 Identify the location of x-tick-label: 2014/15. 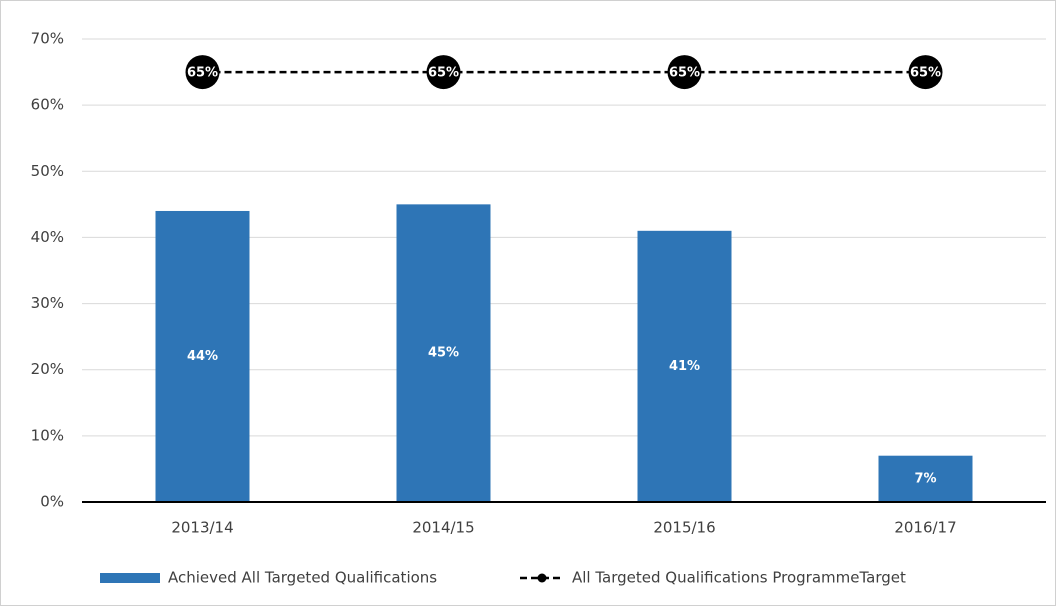
(443, 528).